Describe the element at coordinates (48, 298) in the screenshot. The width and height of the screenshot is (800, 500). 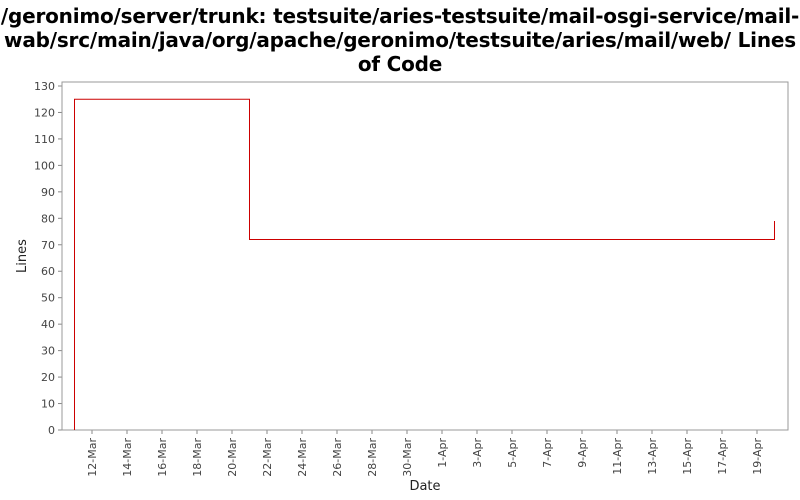
I see `y-tick-label: 50` at that location.